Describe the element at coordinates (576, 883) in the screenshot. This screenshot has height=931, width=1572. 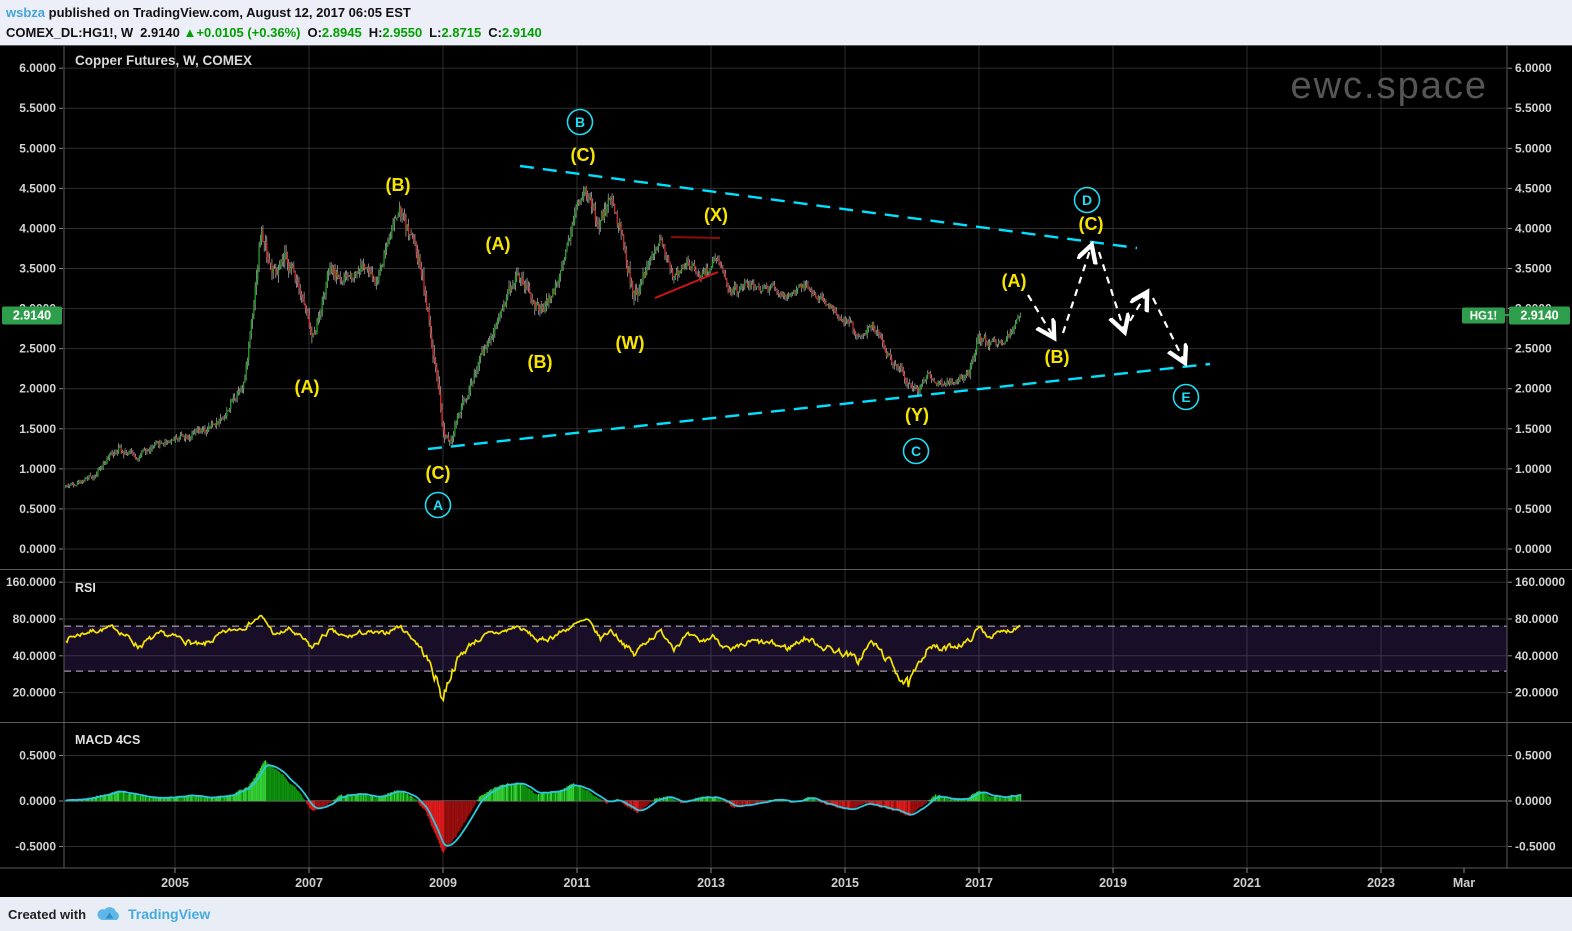
I see `svg-text: 2011` at that location.